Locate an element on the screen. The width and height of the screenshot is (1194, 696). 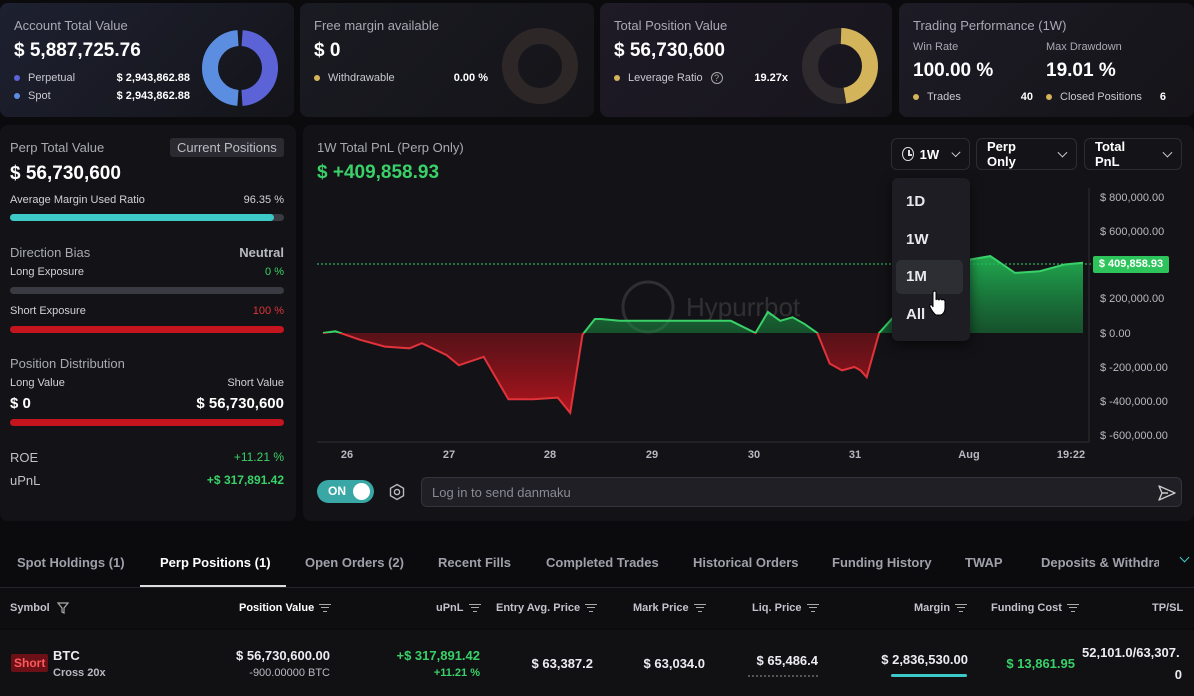
tabs-scroll-button is located at coordinates (1180, 565).